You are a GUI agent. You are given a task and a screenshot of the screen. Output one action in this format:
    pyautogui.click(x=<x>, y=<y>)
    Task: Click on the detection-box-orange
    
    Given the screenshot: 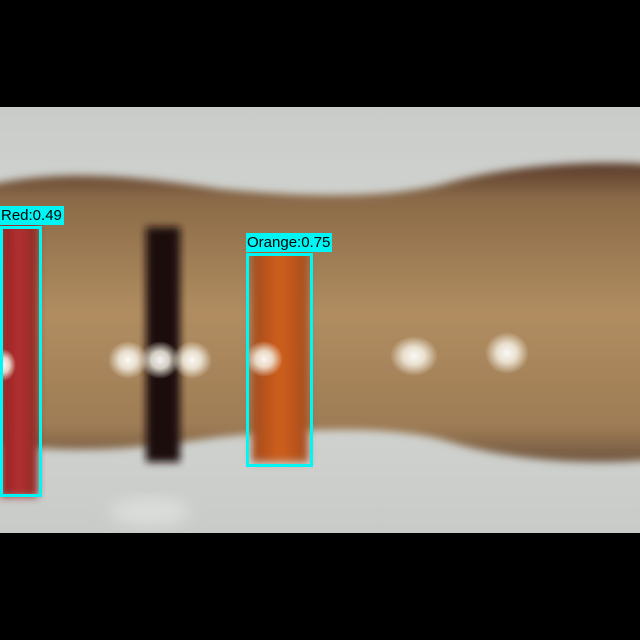 What is the action you would take?
    pyautogui.click(x=279, y=360)
    